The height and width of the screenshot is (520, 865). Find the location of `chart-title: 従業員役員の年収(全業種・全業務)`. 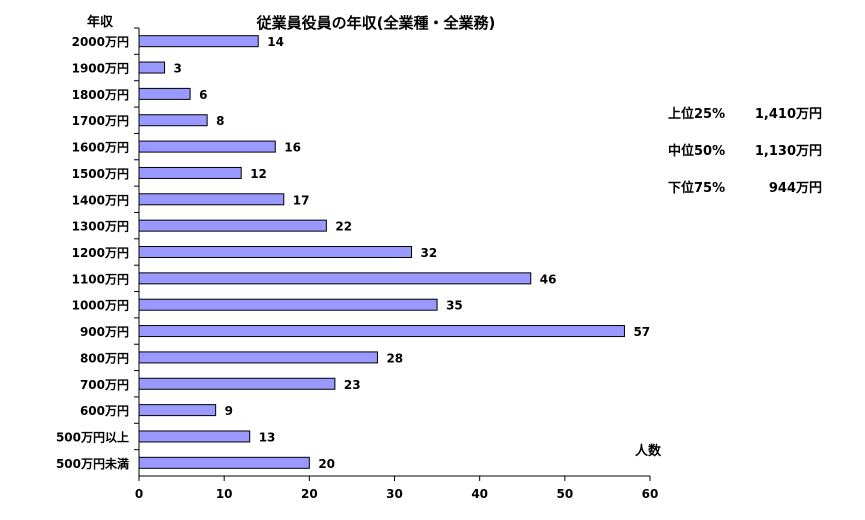

chart-title: 従業員役員の年収(全業種・全業務) is located at coordinates (376, 23).